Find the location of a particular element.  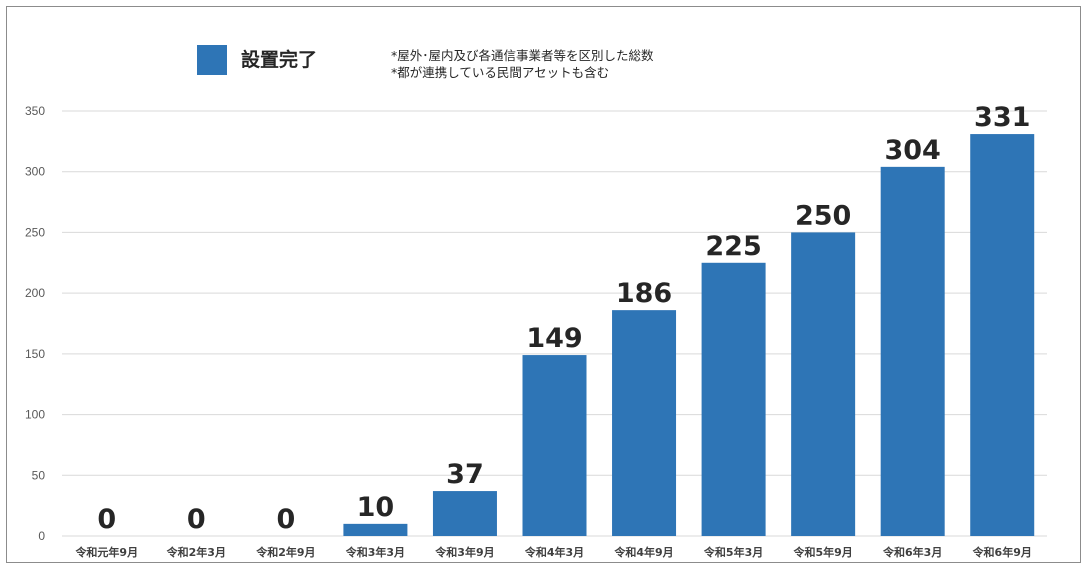

x-tick-label: 令和6年9月 is located at coordinates (1002, 552).